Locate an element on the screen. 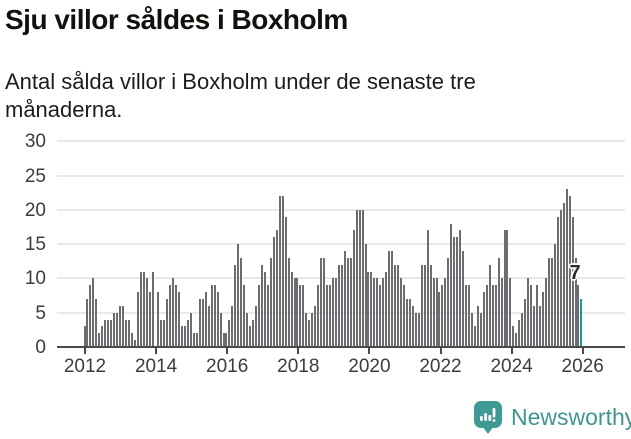 The image size is (631, 439). x-tick-label: 2022 is located at coordinates (440, 366).